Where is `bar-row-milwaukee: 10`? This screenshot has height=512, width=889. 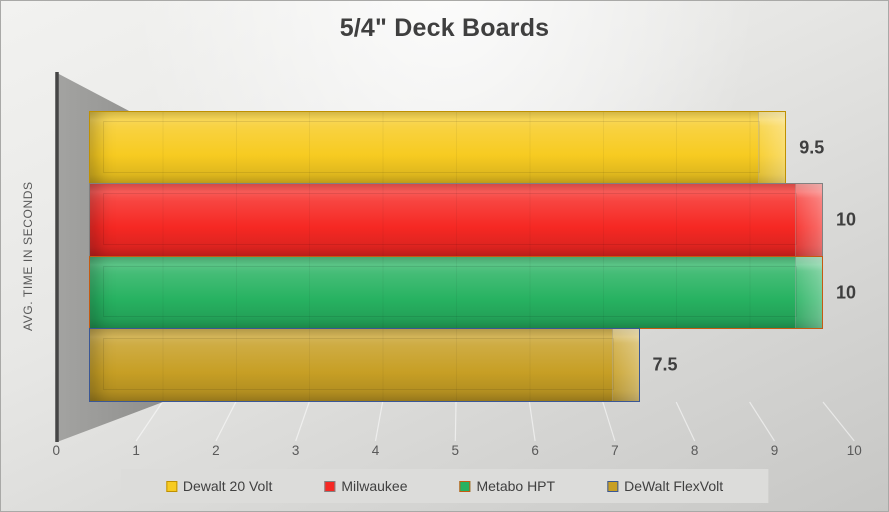
bar-row-milwaukee: 10 is located at coordinates (472, 220).